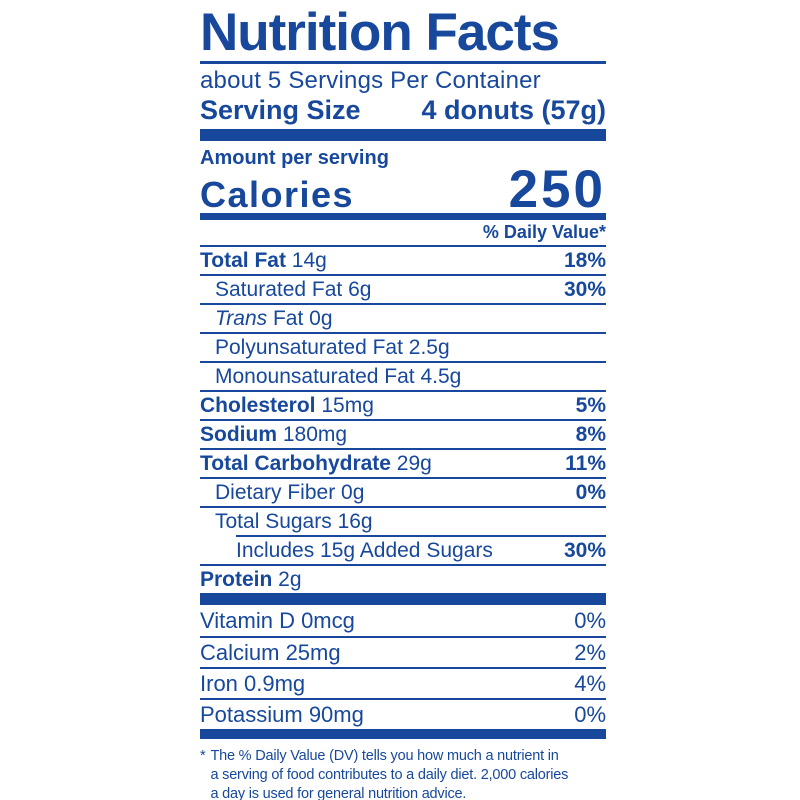  What do you see at coordinates (403, 491) in the screenshot?
I see `nutrient-row: Dietary Fiber 0g 0%` at bounding box center [403, 491].